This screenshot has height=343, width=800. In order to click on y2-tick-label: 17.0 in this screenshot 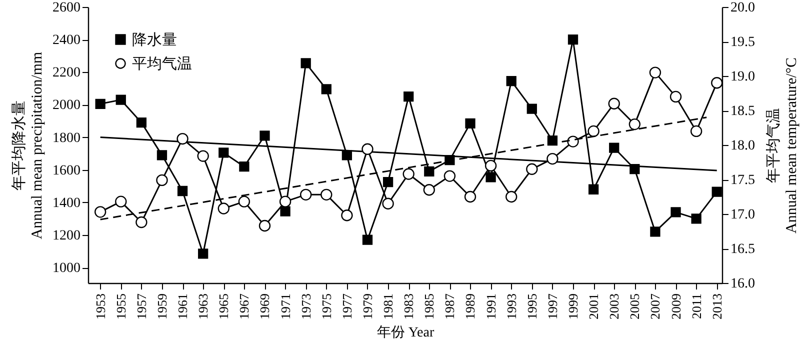, I will do `click(742, 215)`.